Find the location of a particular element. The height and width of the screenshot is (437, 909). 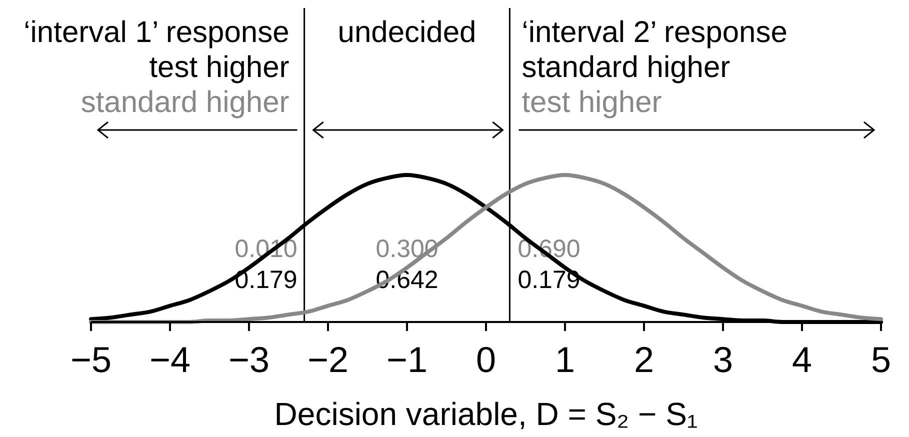

x-tick-label: 2 is located at coordinates (644, 359).